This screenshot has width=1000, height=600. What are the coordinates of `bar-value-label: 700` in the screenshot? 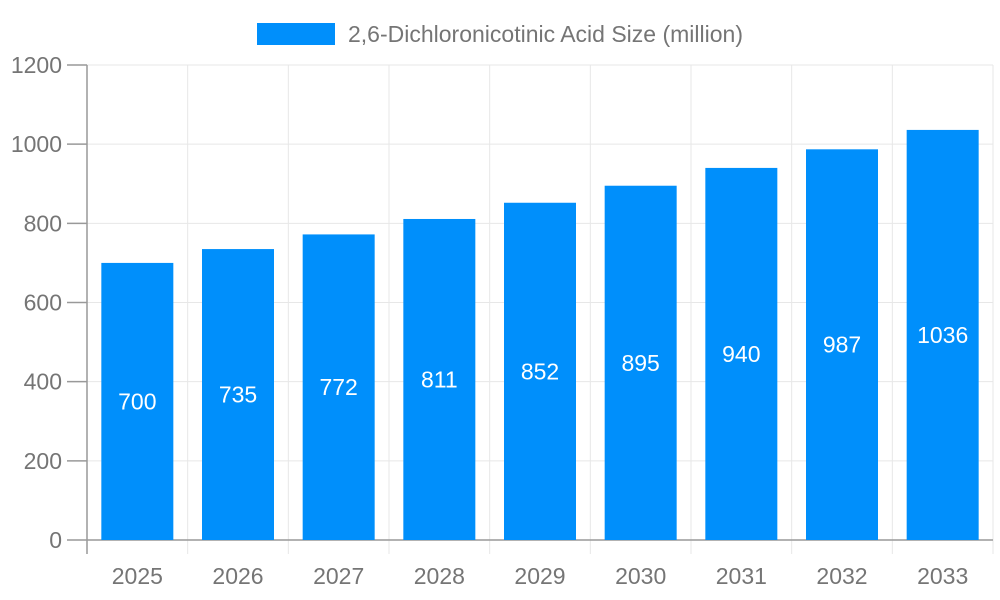 It's located at (137, 401).